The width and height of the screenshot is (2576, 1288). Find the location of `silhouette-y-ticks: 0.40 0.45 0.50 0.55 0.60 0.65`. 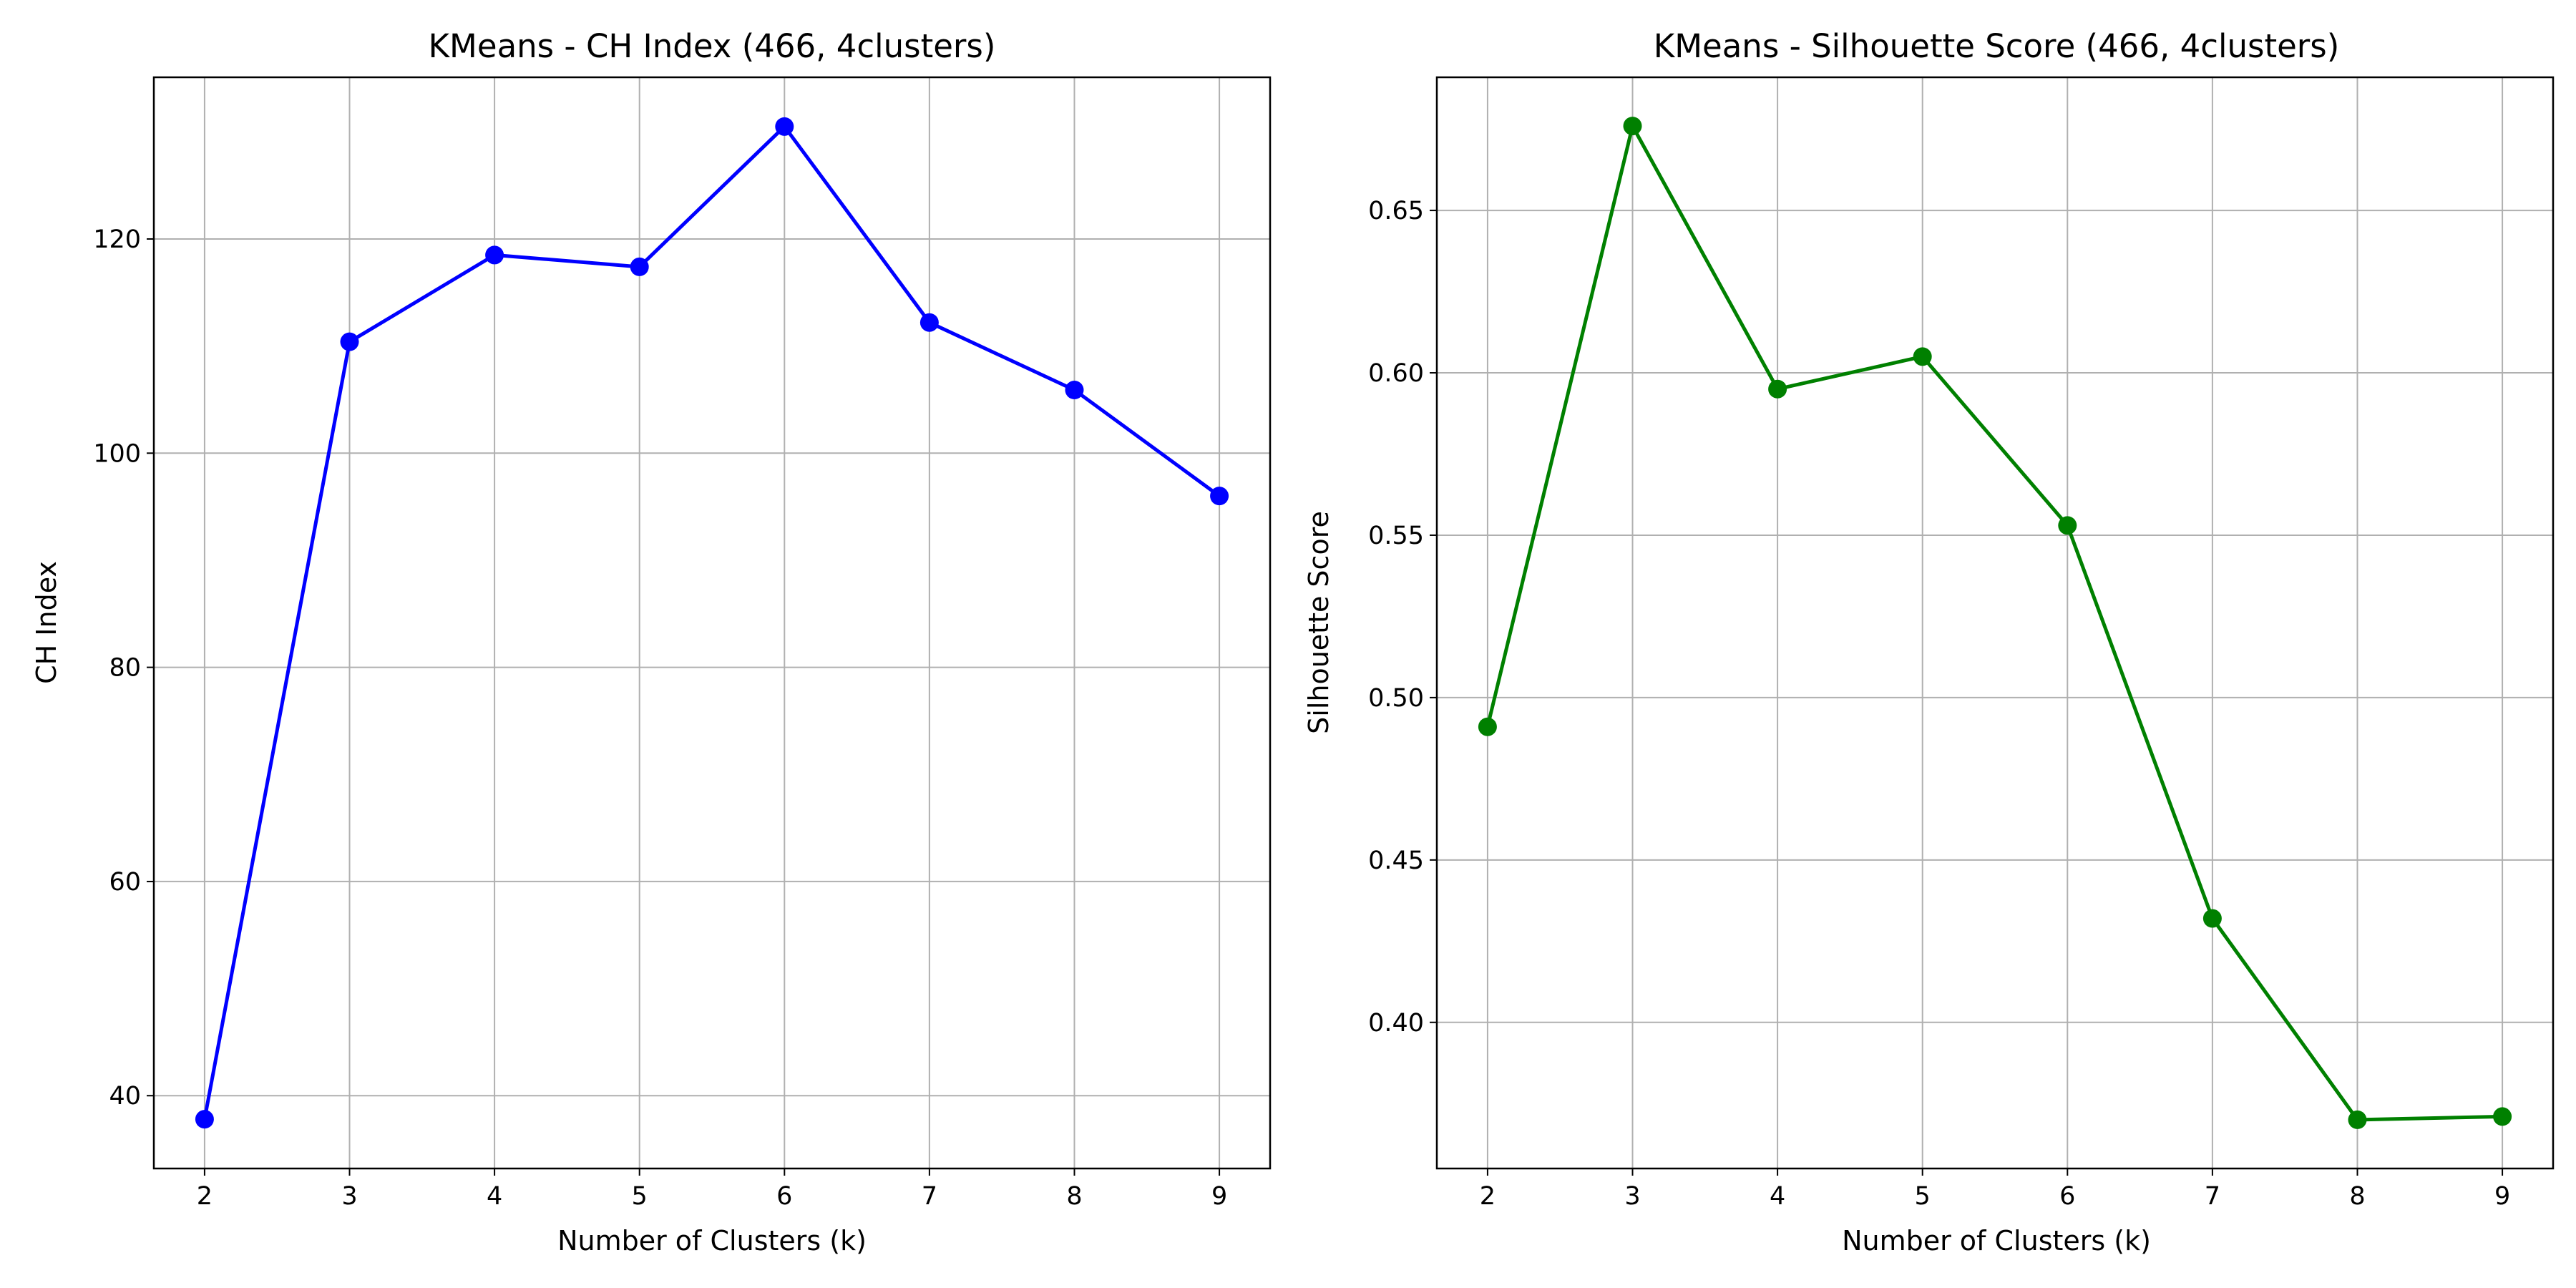

silhouette-y-ticks: 0.40 0.45 0.50 0.55 0.60 0.65 is located at coordinates (1402, 617).